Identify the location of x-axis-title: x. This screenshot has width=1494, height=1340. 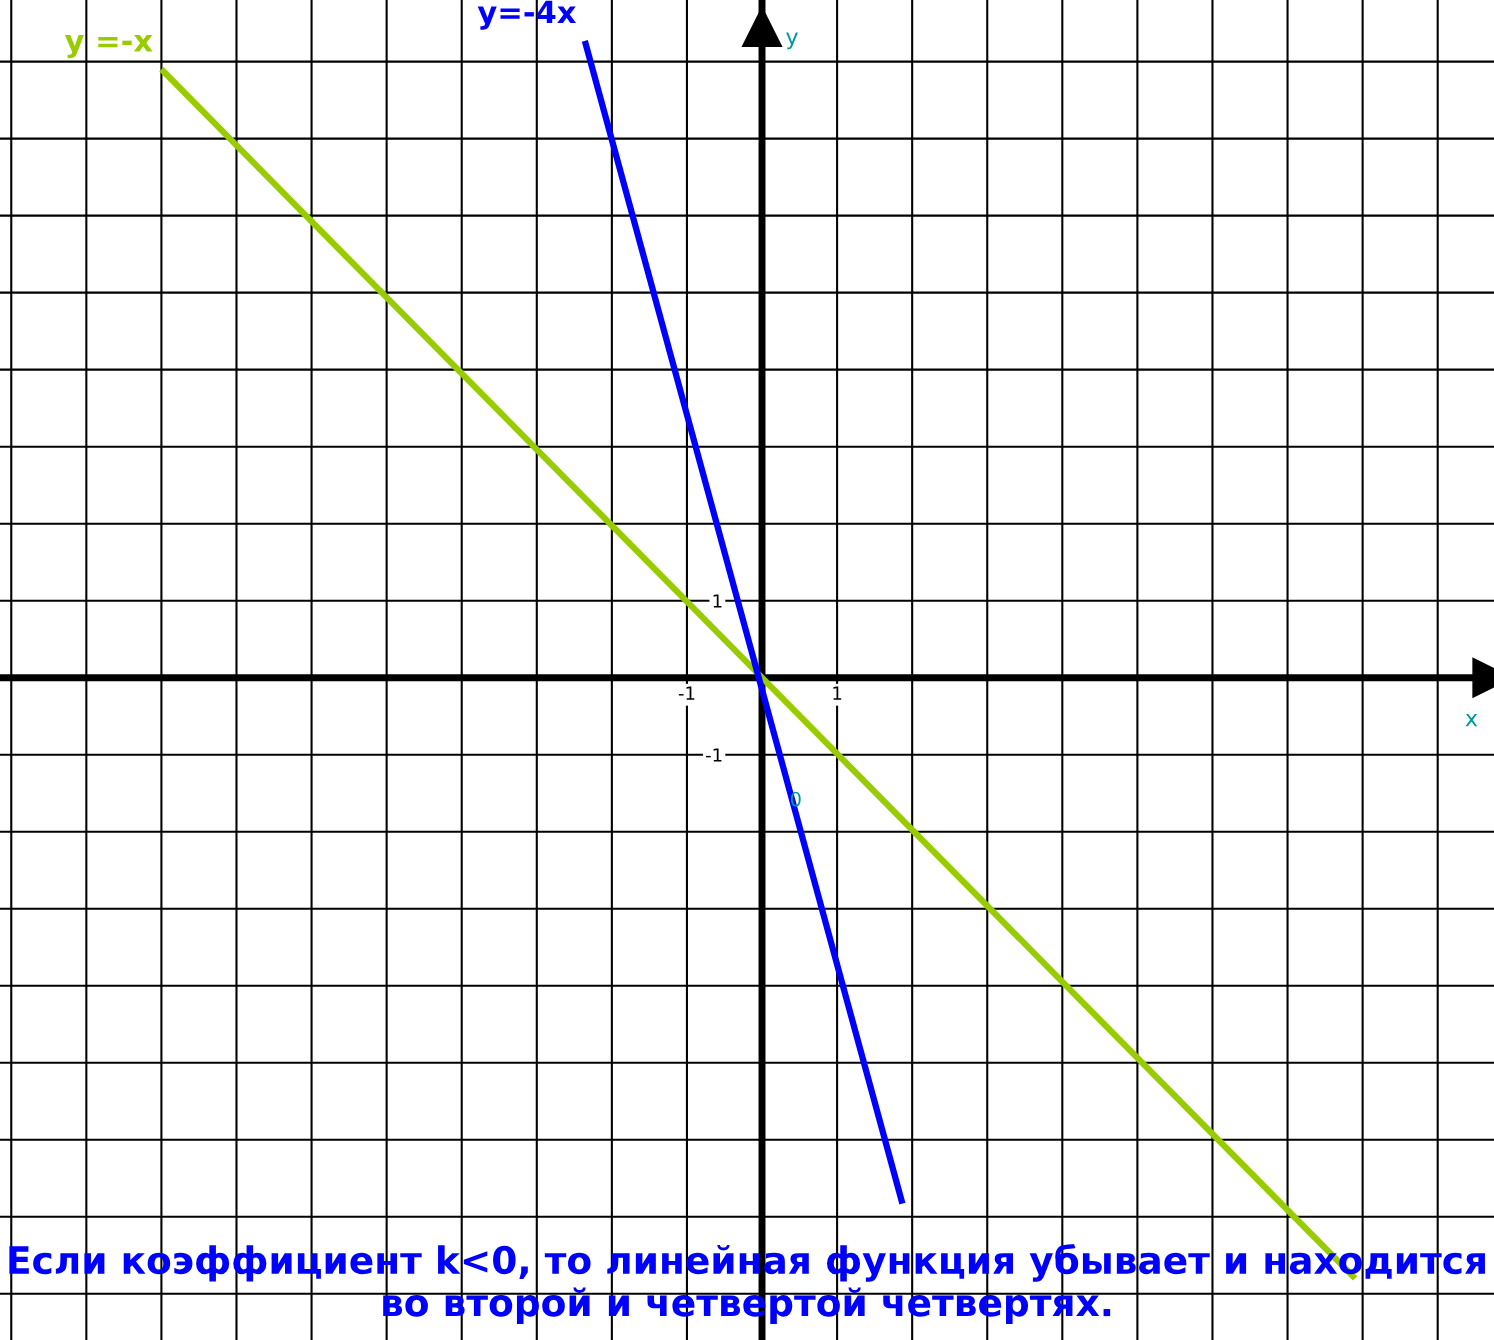
(1471, 720).